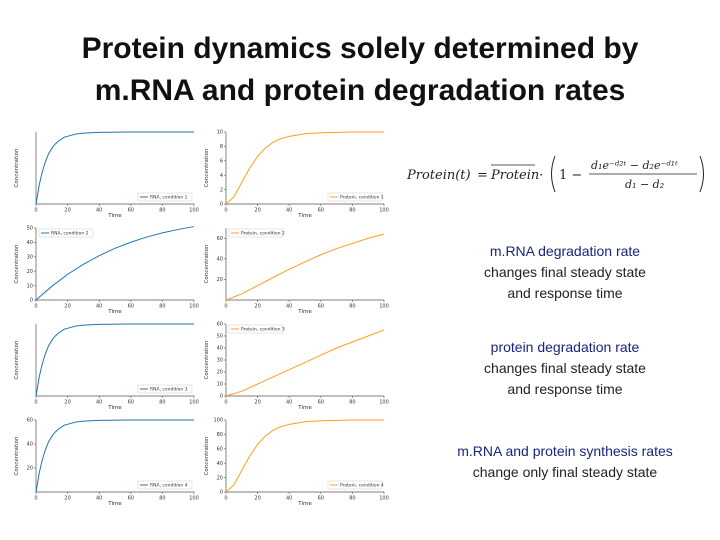 The image size is (720, 540). What do you see at coordinates (169, 198) in the screenshot?
I see `legend-label: RNA, condition 1` at bounding box center [169, 198].